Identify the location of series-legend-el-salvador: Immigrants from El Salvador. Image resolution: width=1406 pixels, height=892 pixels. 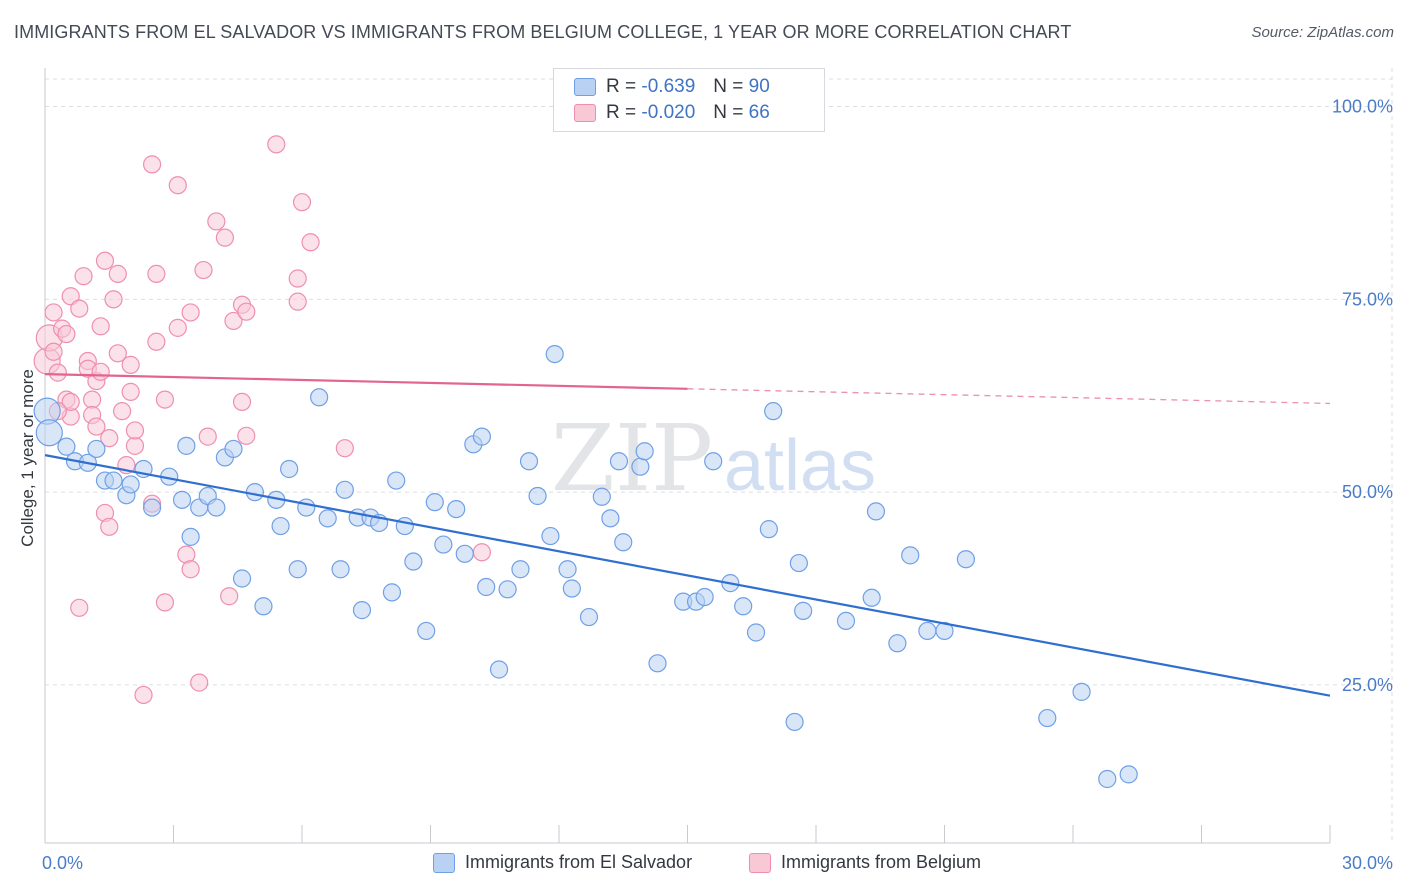
(562, 862).